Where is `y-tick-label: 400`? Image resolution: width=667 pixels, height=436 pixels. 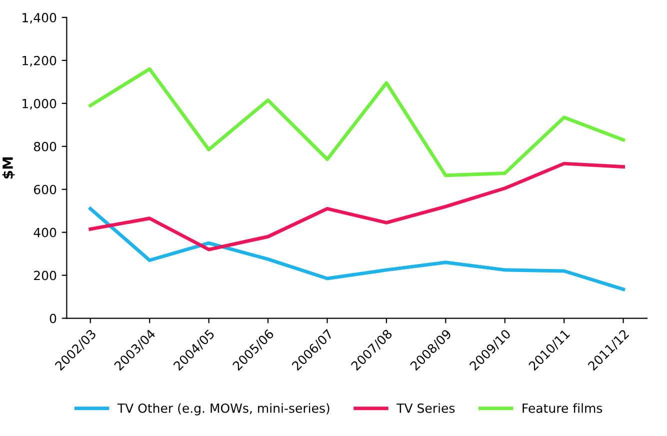
y-tick-label: 400 is located at coordinates (45, 233).